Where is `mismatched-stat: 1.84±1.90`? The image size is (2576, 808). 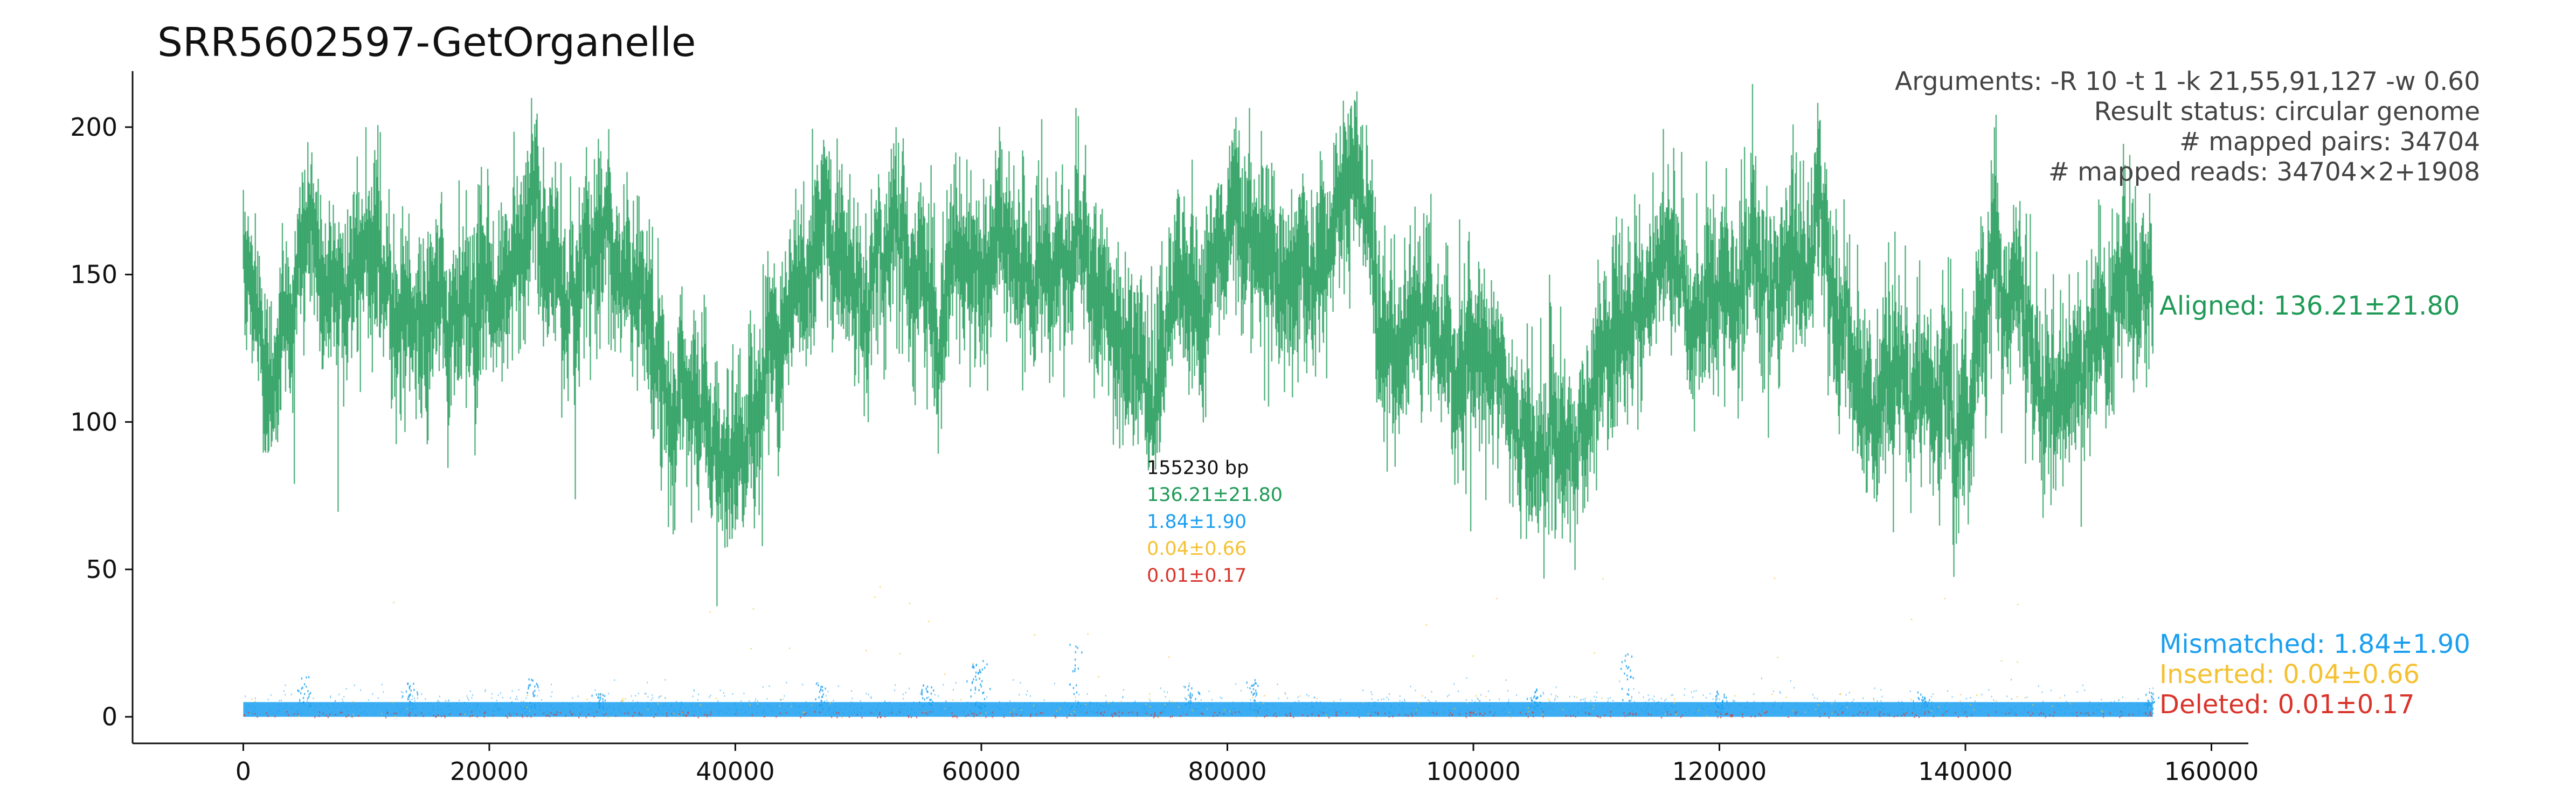
mismatched-stat: 1.84±1.90 is located at coordinates (1197, 522).